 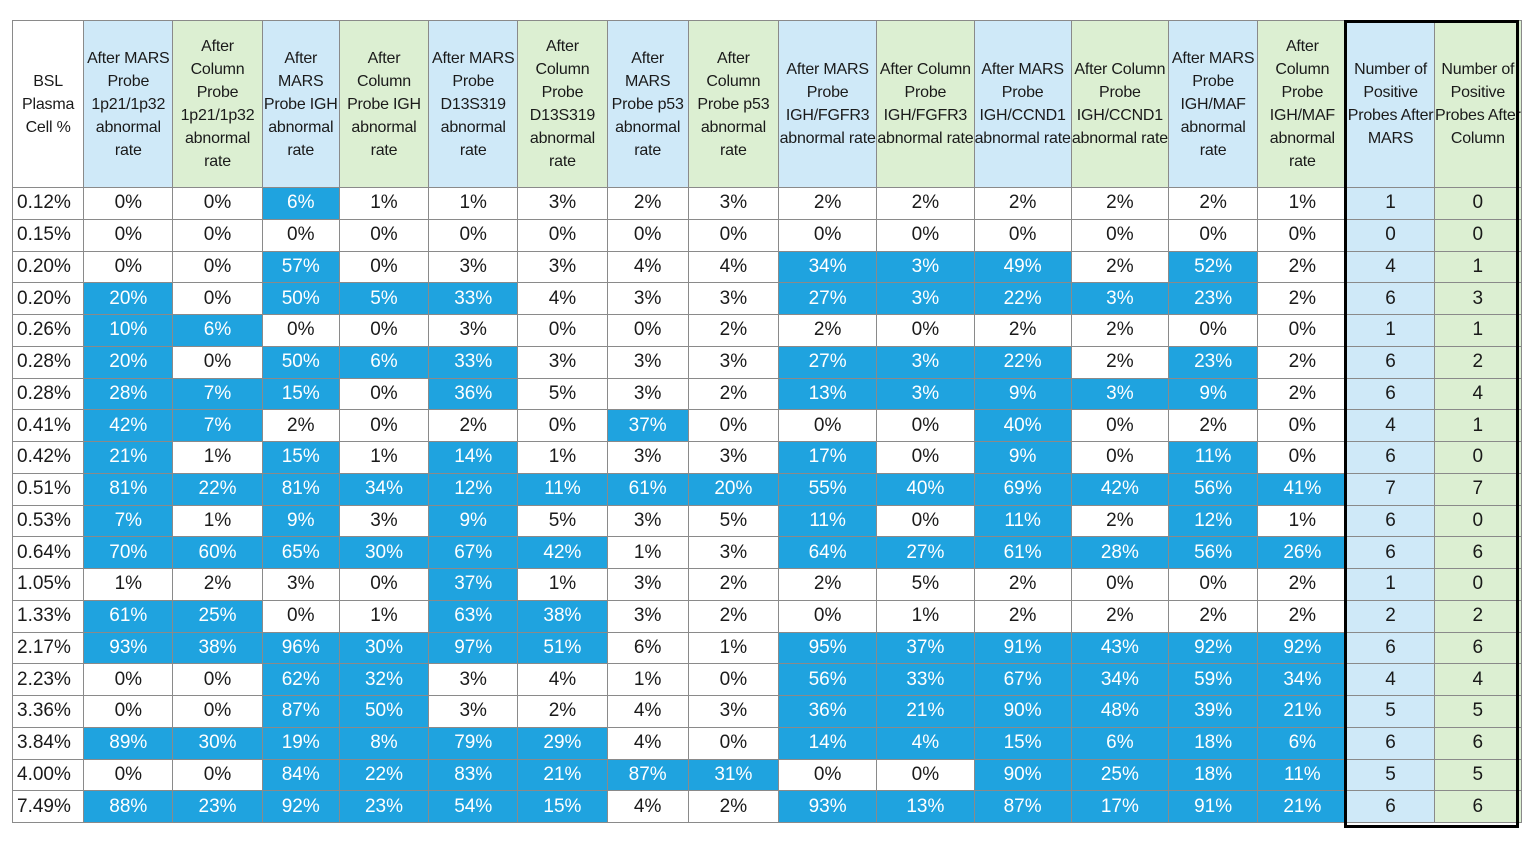 What do you see at coordinates (384, 806) in the screenshot?
I see `abnormal-rate-cell-positive: 23%` at bounding box center [384, 806].